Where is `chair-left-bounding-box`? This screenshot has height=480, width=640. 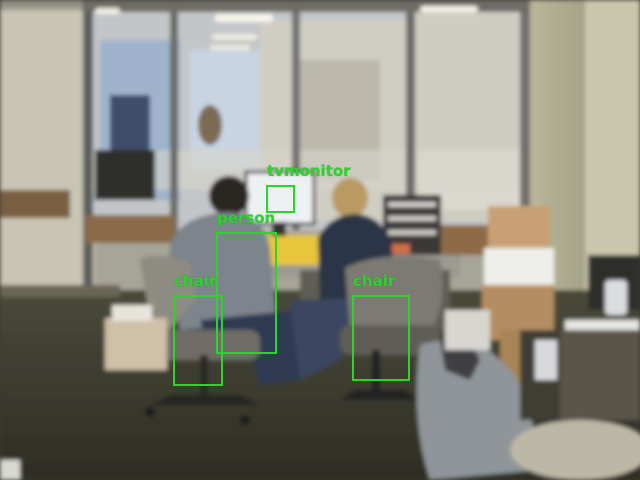
chair-left-bounding-box is located at coordinates (198, 340).